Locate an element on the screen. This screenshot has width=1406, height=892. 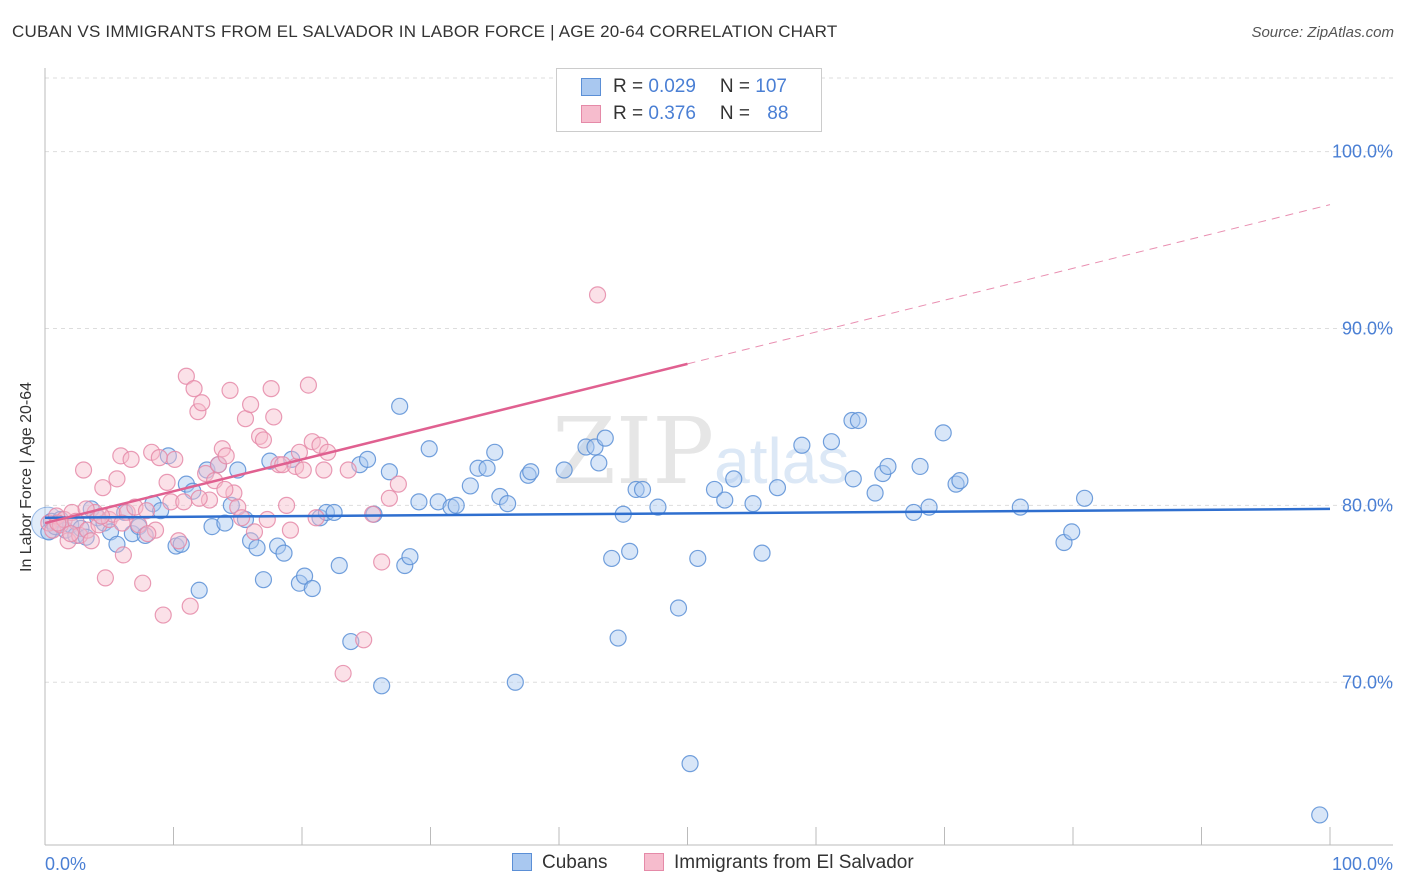
y-tick-label: 100.0% is located at coordinates (1362, 152).